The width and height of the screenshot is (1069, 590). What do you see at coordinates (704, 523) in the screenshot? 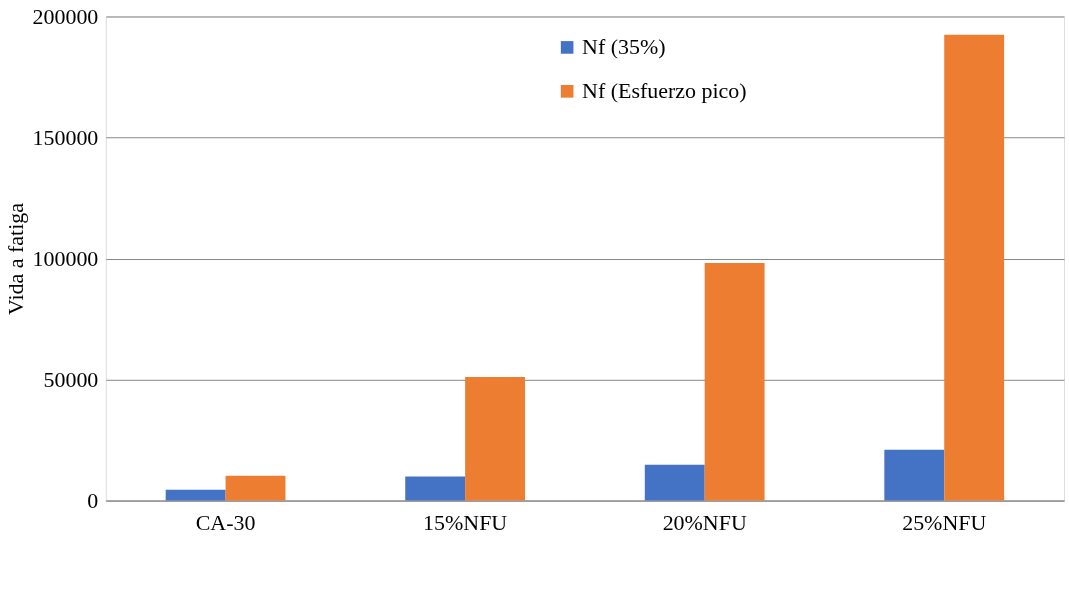
I see `x-tick-label: 20%NFU` at bounding box center [704, 523].